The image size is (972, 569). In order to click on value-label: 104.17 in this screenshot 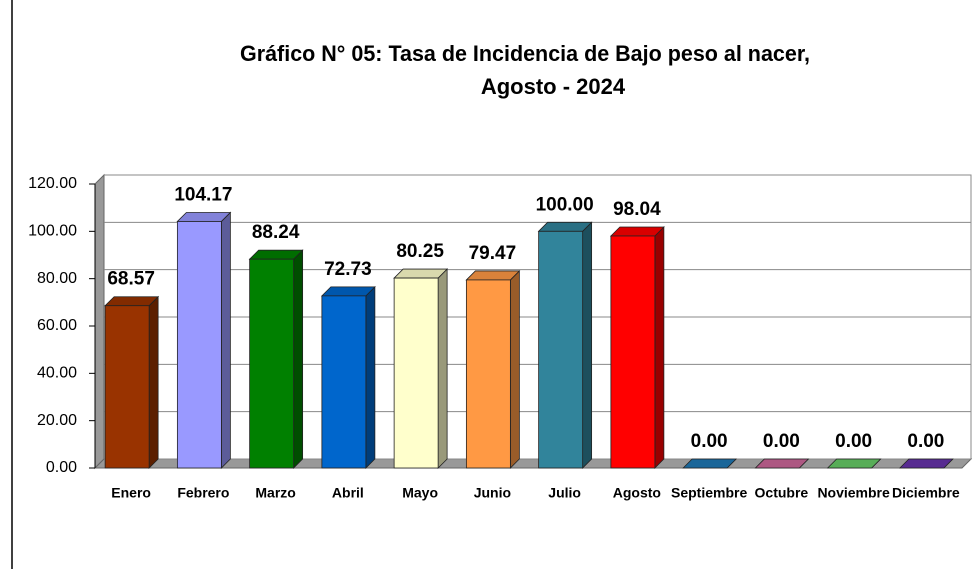, I will do `click(203, 194)`.